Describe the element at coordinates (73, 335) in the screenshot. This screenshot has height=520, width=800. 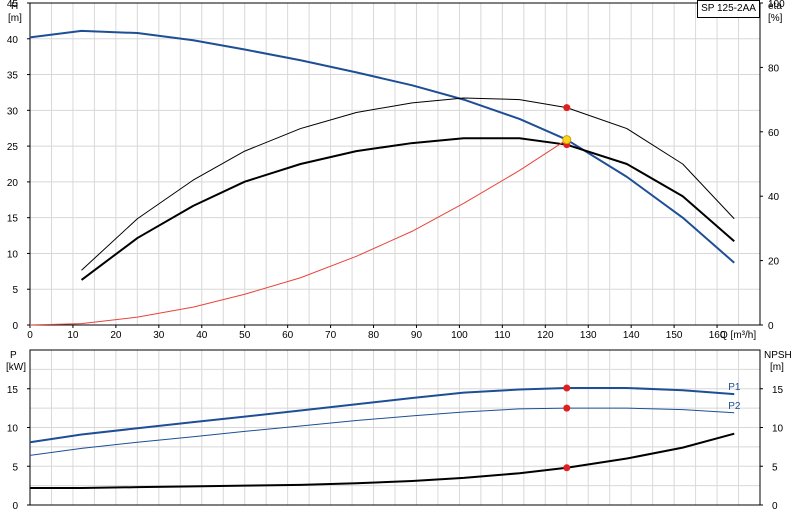
I see `x-tick-label: 10` at that location.